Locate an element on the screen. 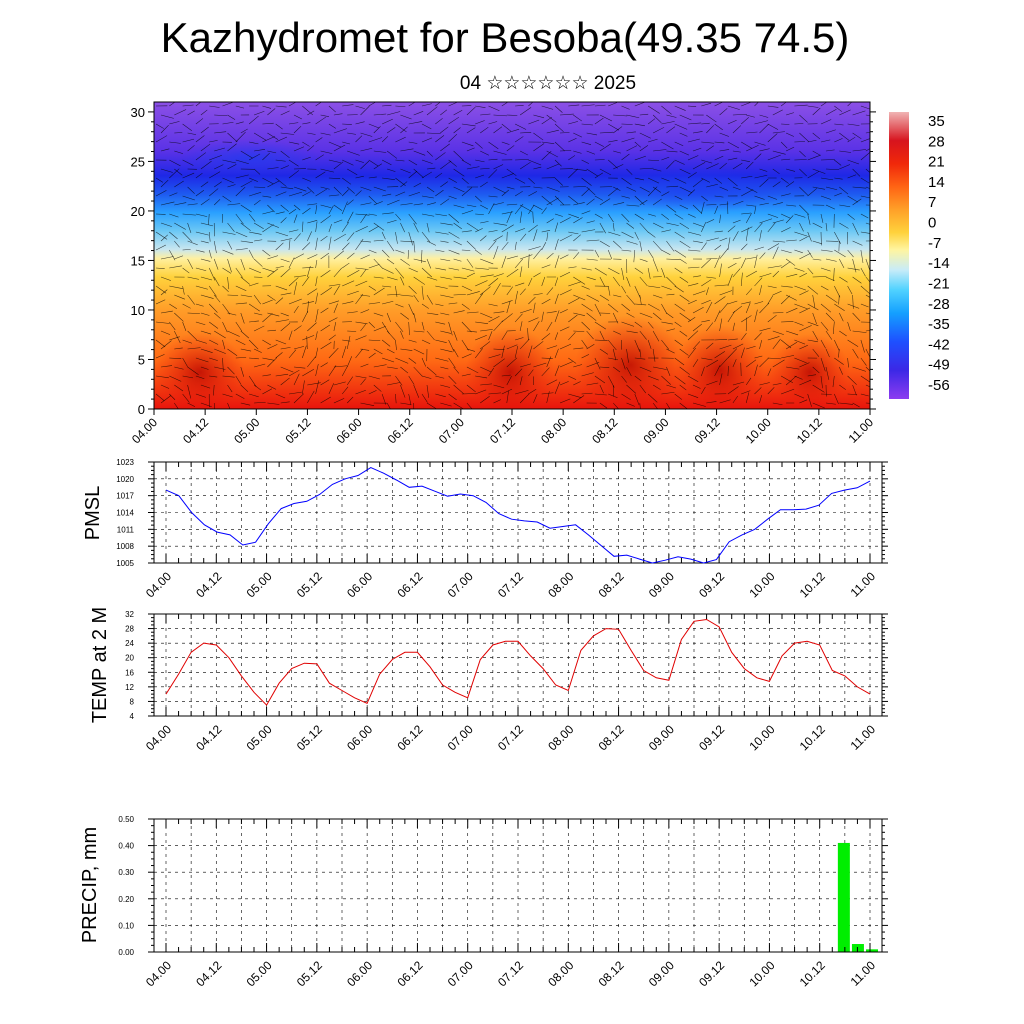  x-tick-label: 08.00 is located at coordinates (560, 584).